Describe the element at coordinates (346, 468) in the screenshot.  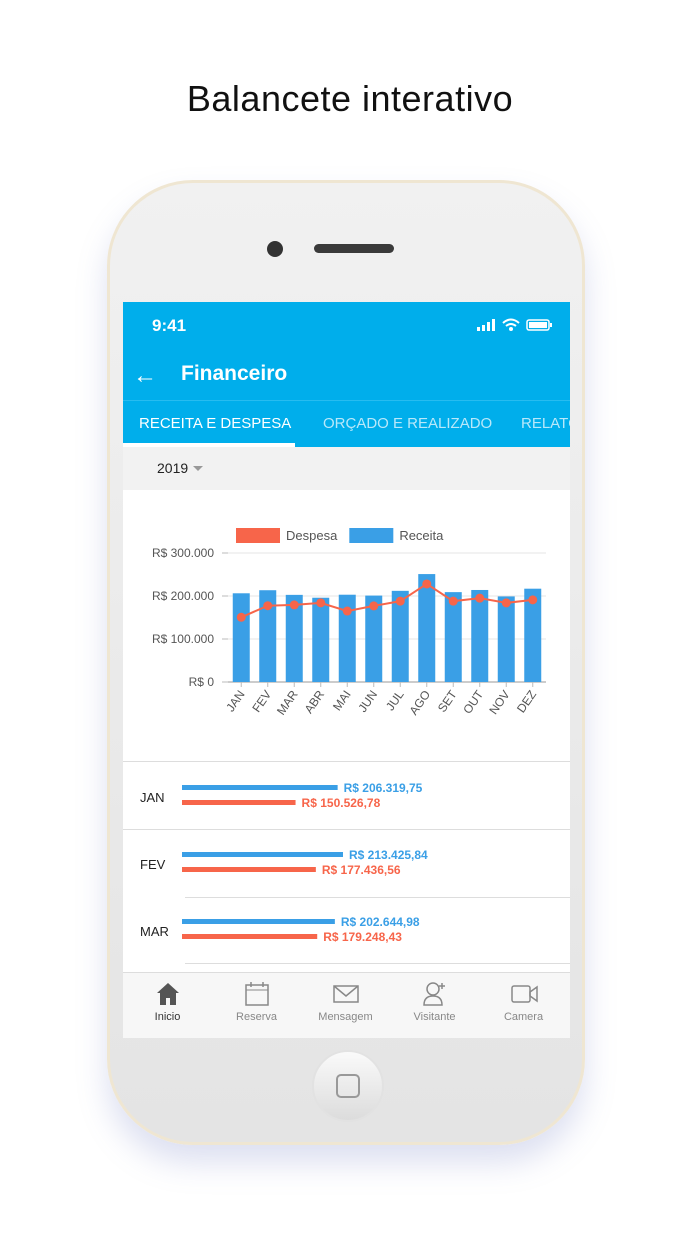
I see `year-filter-bar: 2019` at that location.